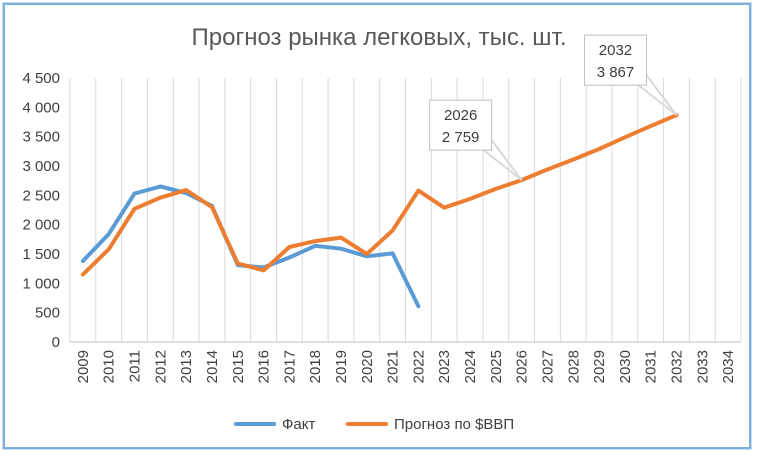 Image resolution: width=758 pixels, height=455 pixels. I want to click on y-tick-label: 0, so click(56, 342).